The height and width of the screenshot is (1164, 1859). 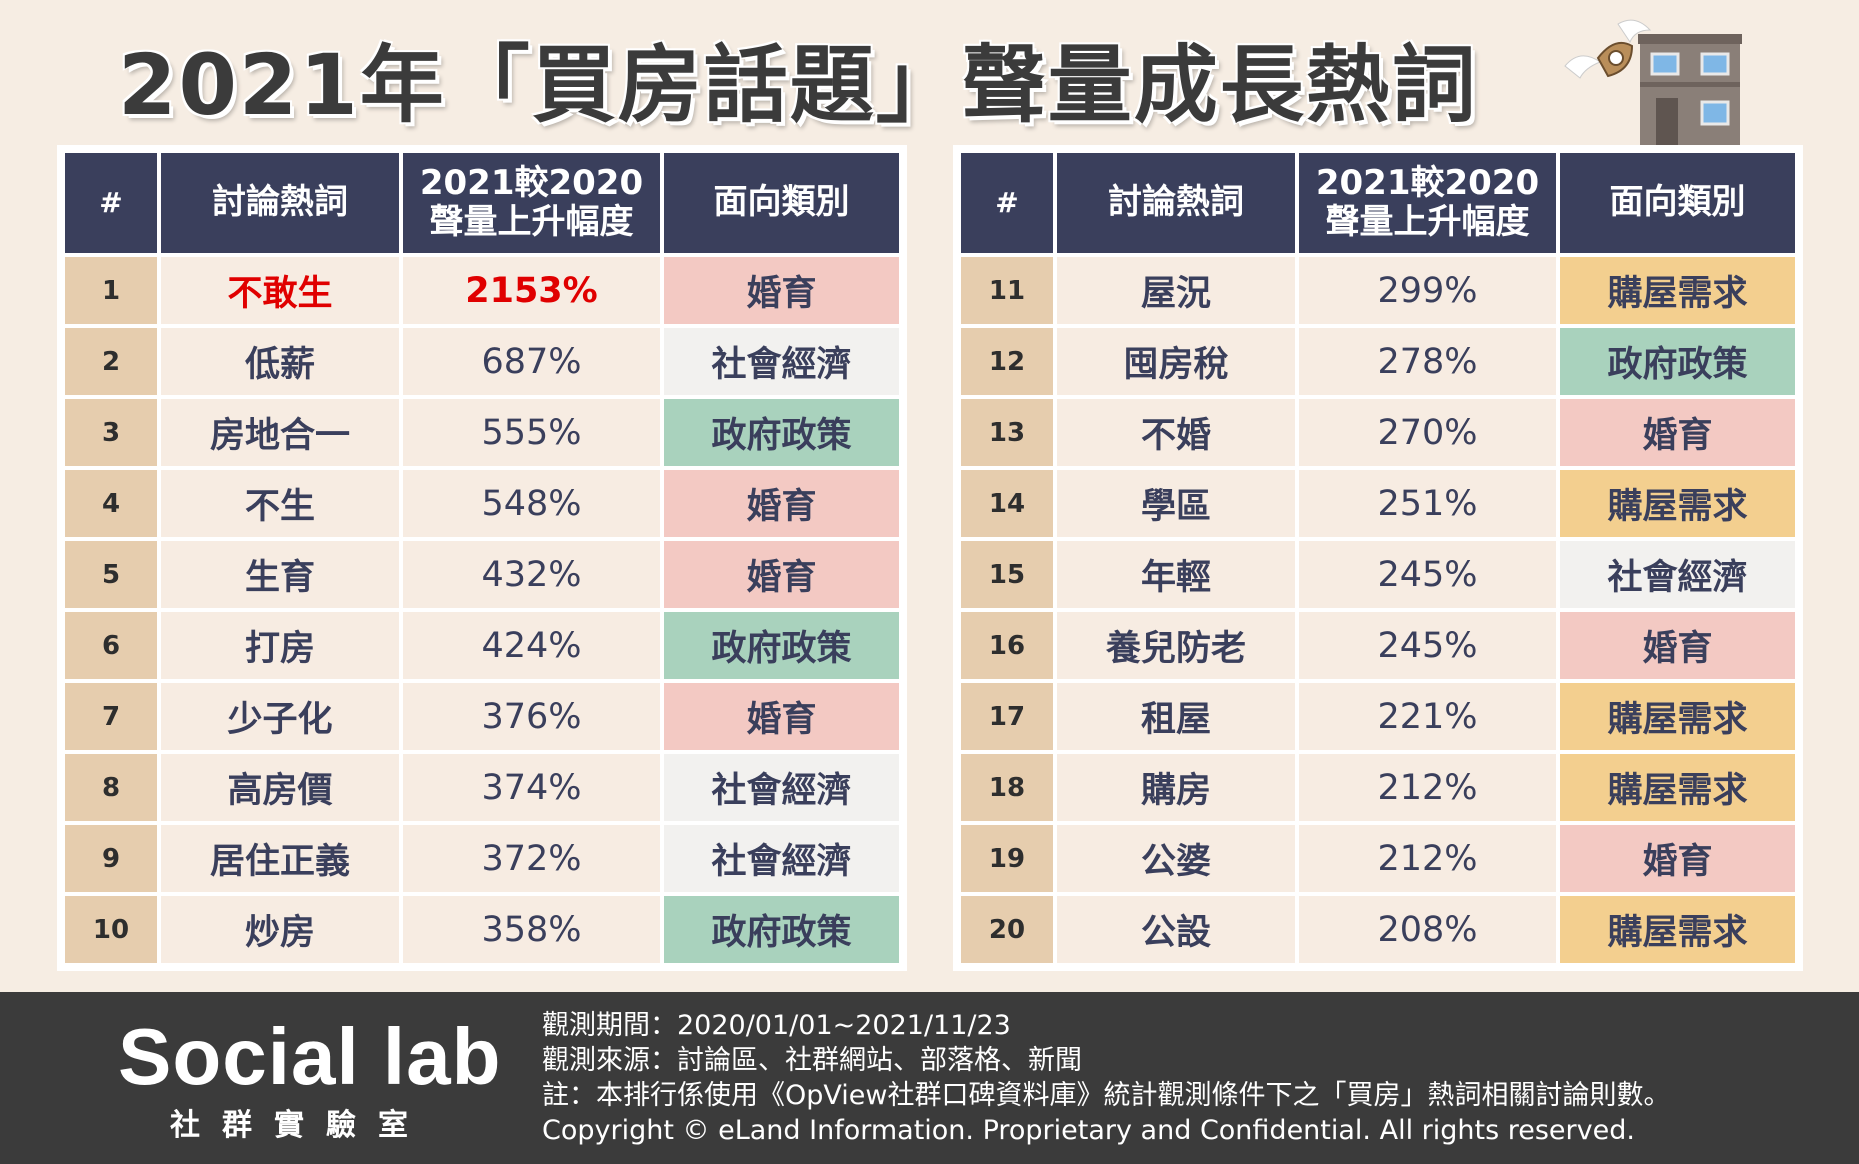 I want to click on keyword-cell: 年輕, so click(x=1176, y=574).